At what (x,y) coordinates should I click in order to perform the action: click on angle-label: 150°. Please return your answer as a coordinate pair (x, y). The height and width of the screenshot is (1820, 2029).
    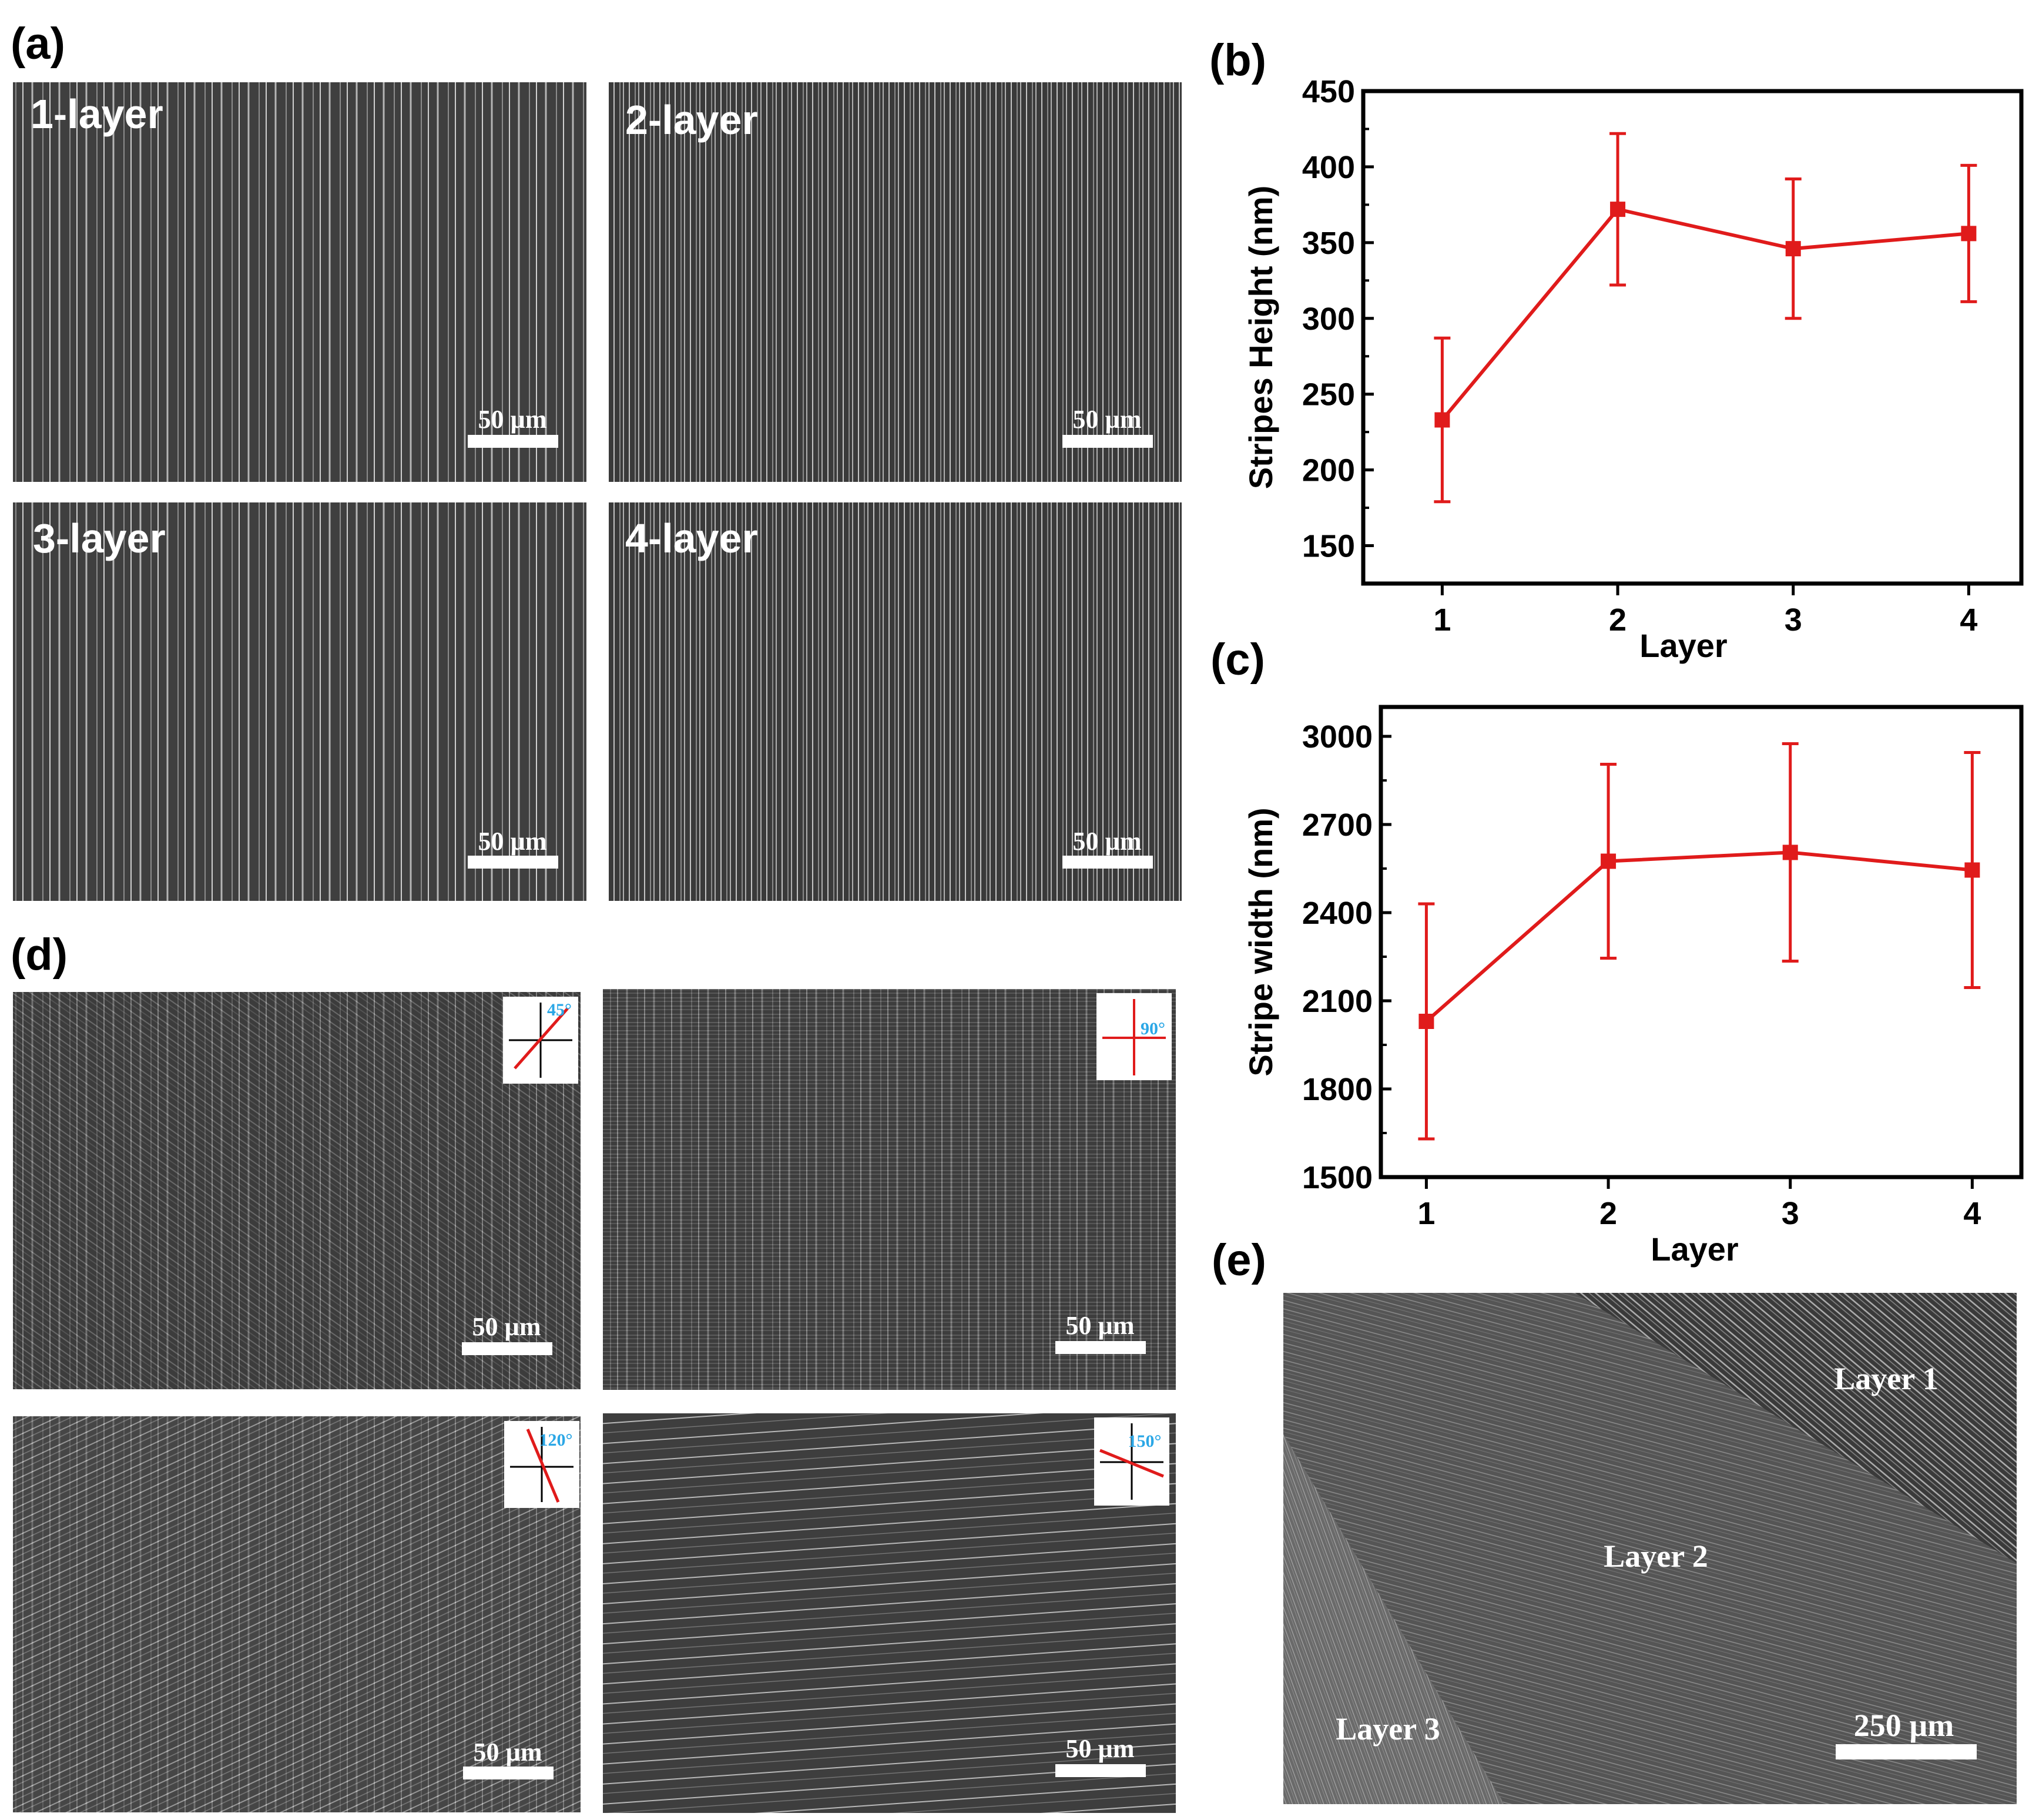
    Looking at the image, I should click on (1145, 1441).